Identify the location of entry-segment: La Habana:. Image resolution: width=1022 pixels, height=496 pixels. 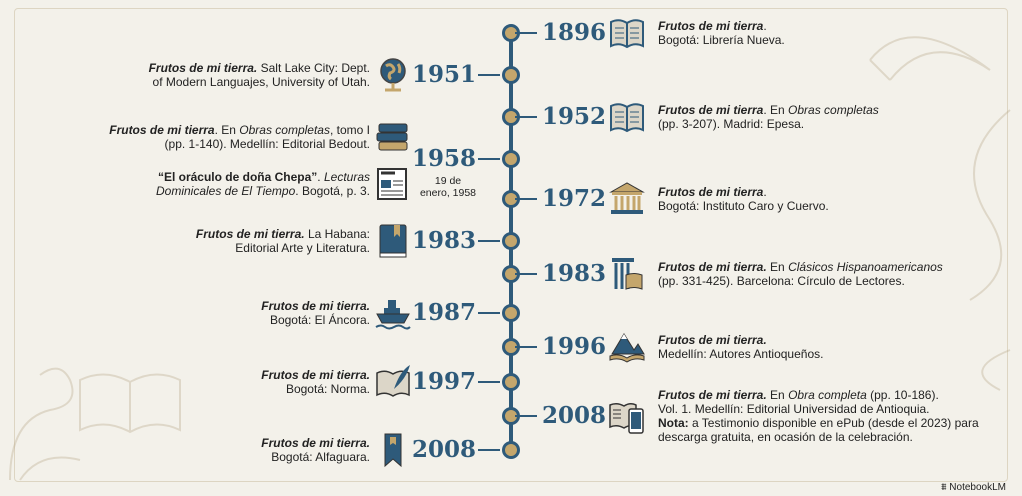
(337, 234).